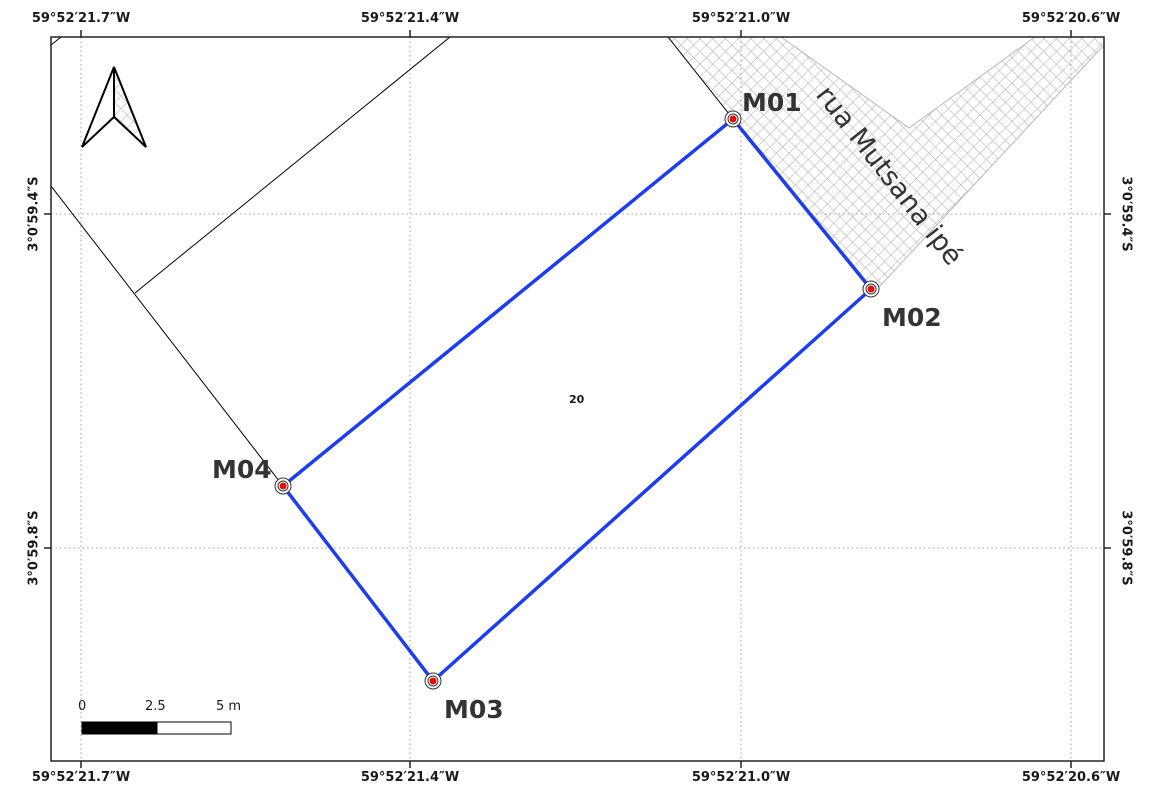  What do you see at coordinates (410, 18) in the screenshot?
I see `grid-label-top-2: 59°52′21.4″W` at bounding box center [410, 18].